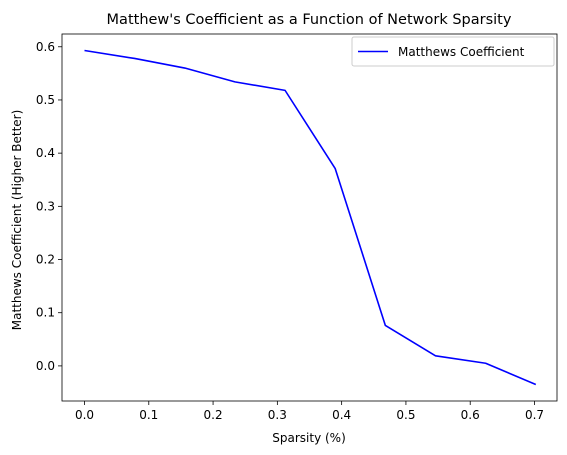  What do you see at coordinates (84, 415) in the screenshot?
I see `x-tick-label: 0.0` at bounding box center [84, 415].